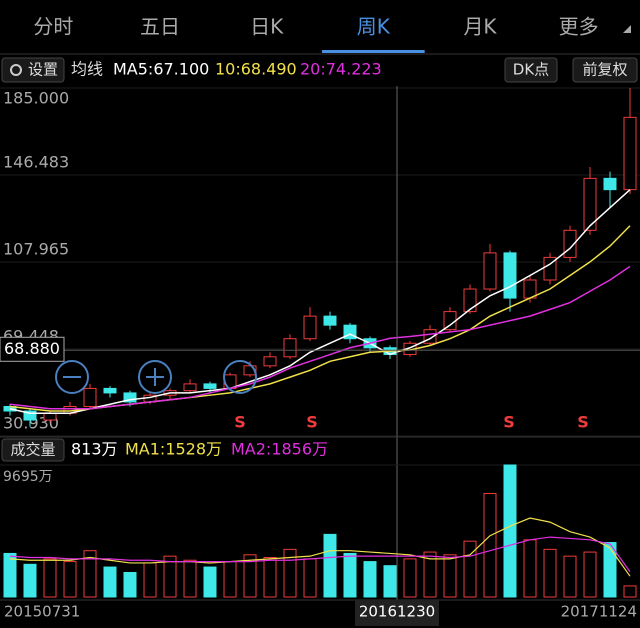 Image resolution: width=640 pixels, height=628 pixels. What do you see at coordinates (341, 69) in the screenshot?
I see `legend-ma20: 20:74.223` at bounding box center [341, 69].